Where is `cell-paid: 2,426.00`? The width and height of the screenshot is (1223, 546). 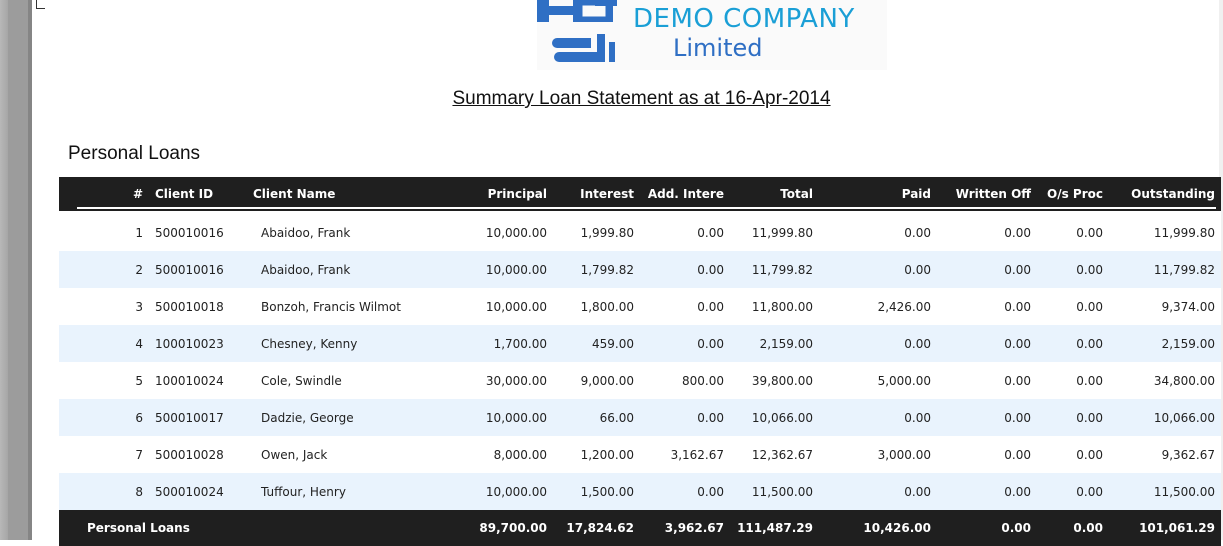 cell-paid: 2,426.00 is located at coordinates (878, 306).